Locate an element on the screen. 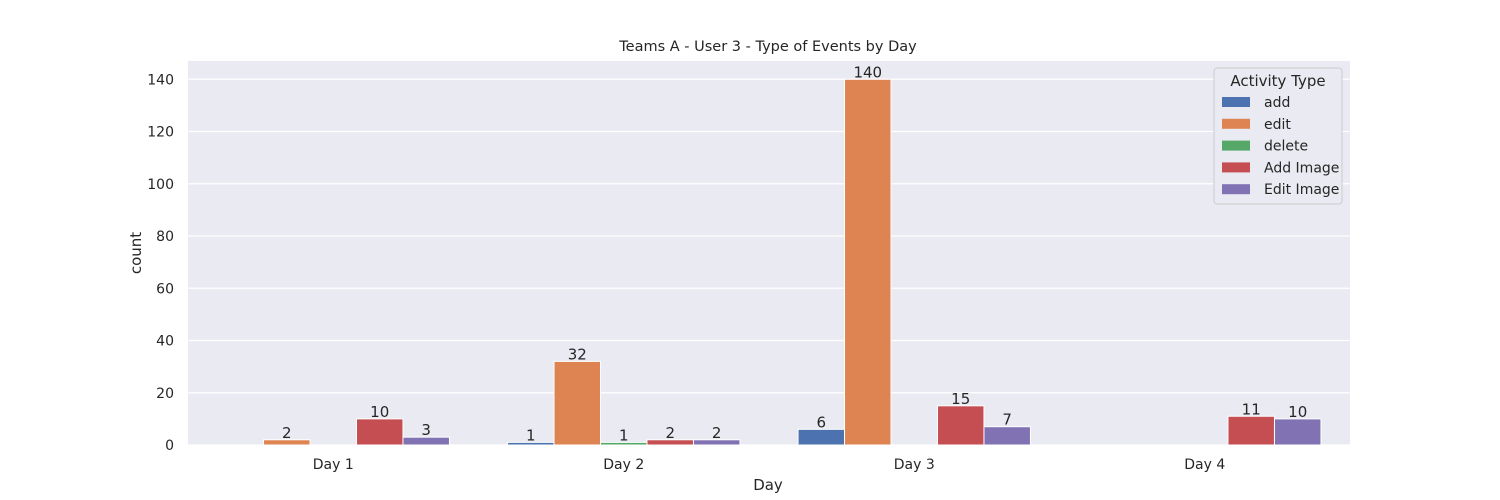 This screenshot has height=500, width=1500. bar-value-label: 3 is located at coordinates (426, 430).